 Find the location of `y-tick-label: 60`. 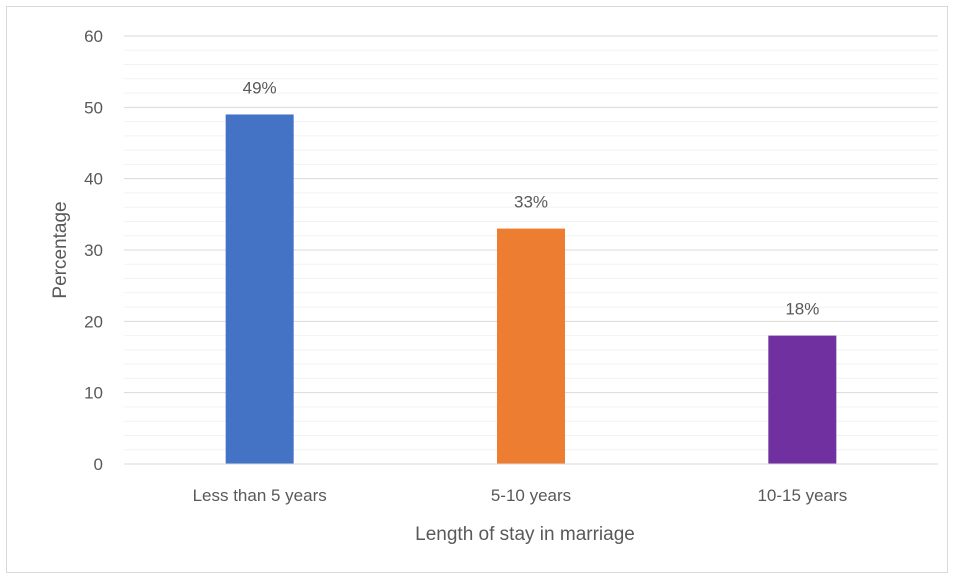

y-tick-label: 60 is located at coordinates (93, 36).